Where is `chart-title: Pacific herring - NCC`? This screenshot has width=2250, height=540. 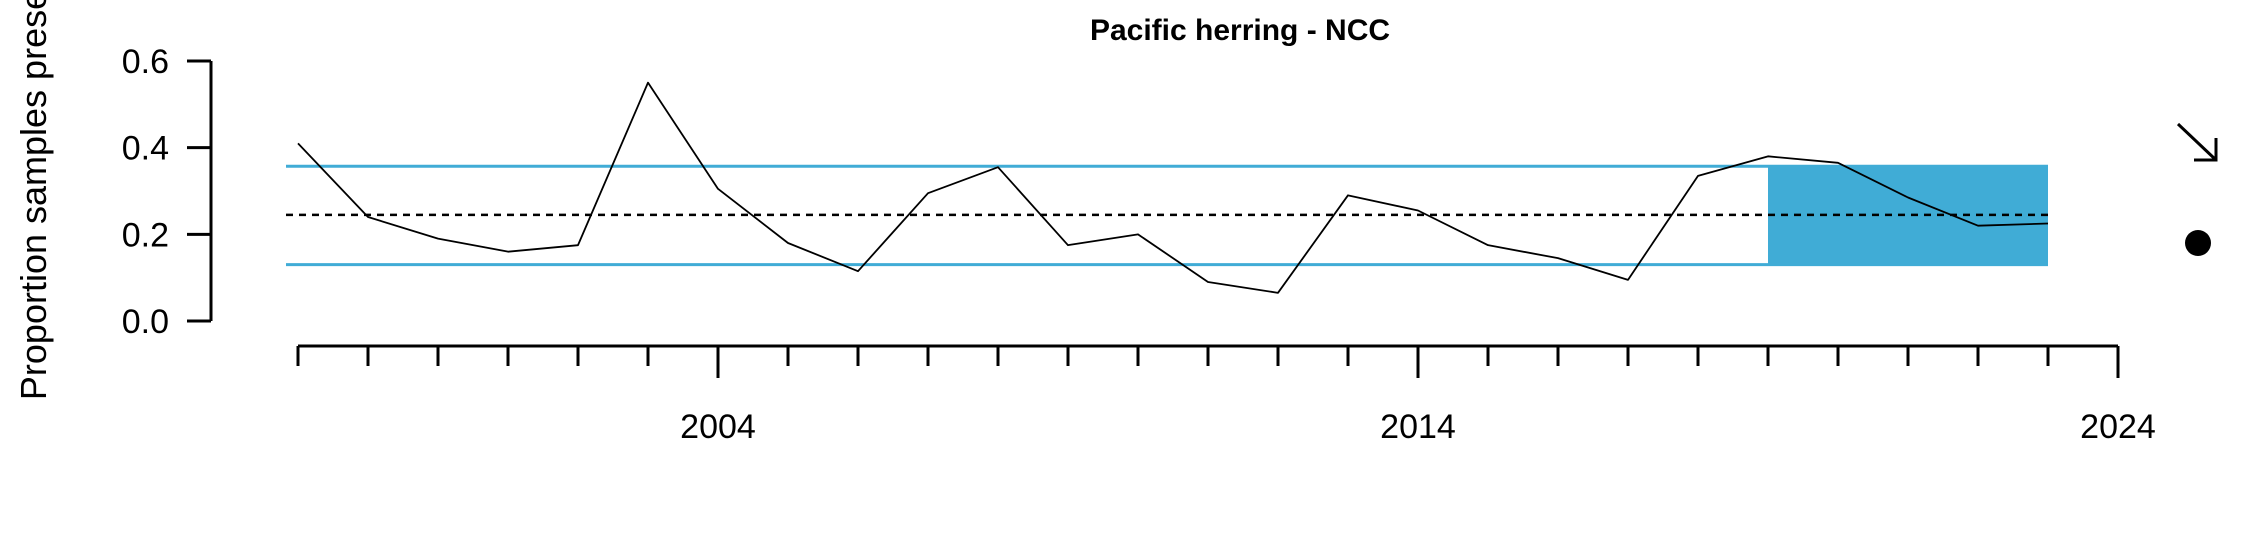
chart-title: Pacific herring - NCC is located at coordinates (1240, 30).